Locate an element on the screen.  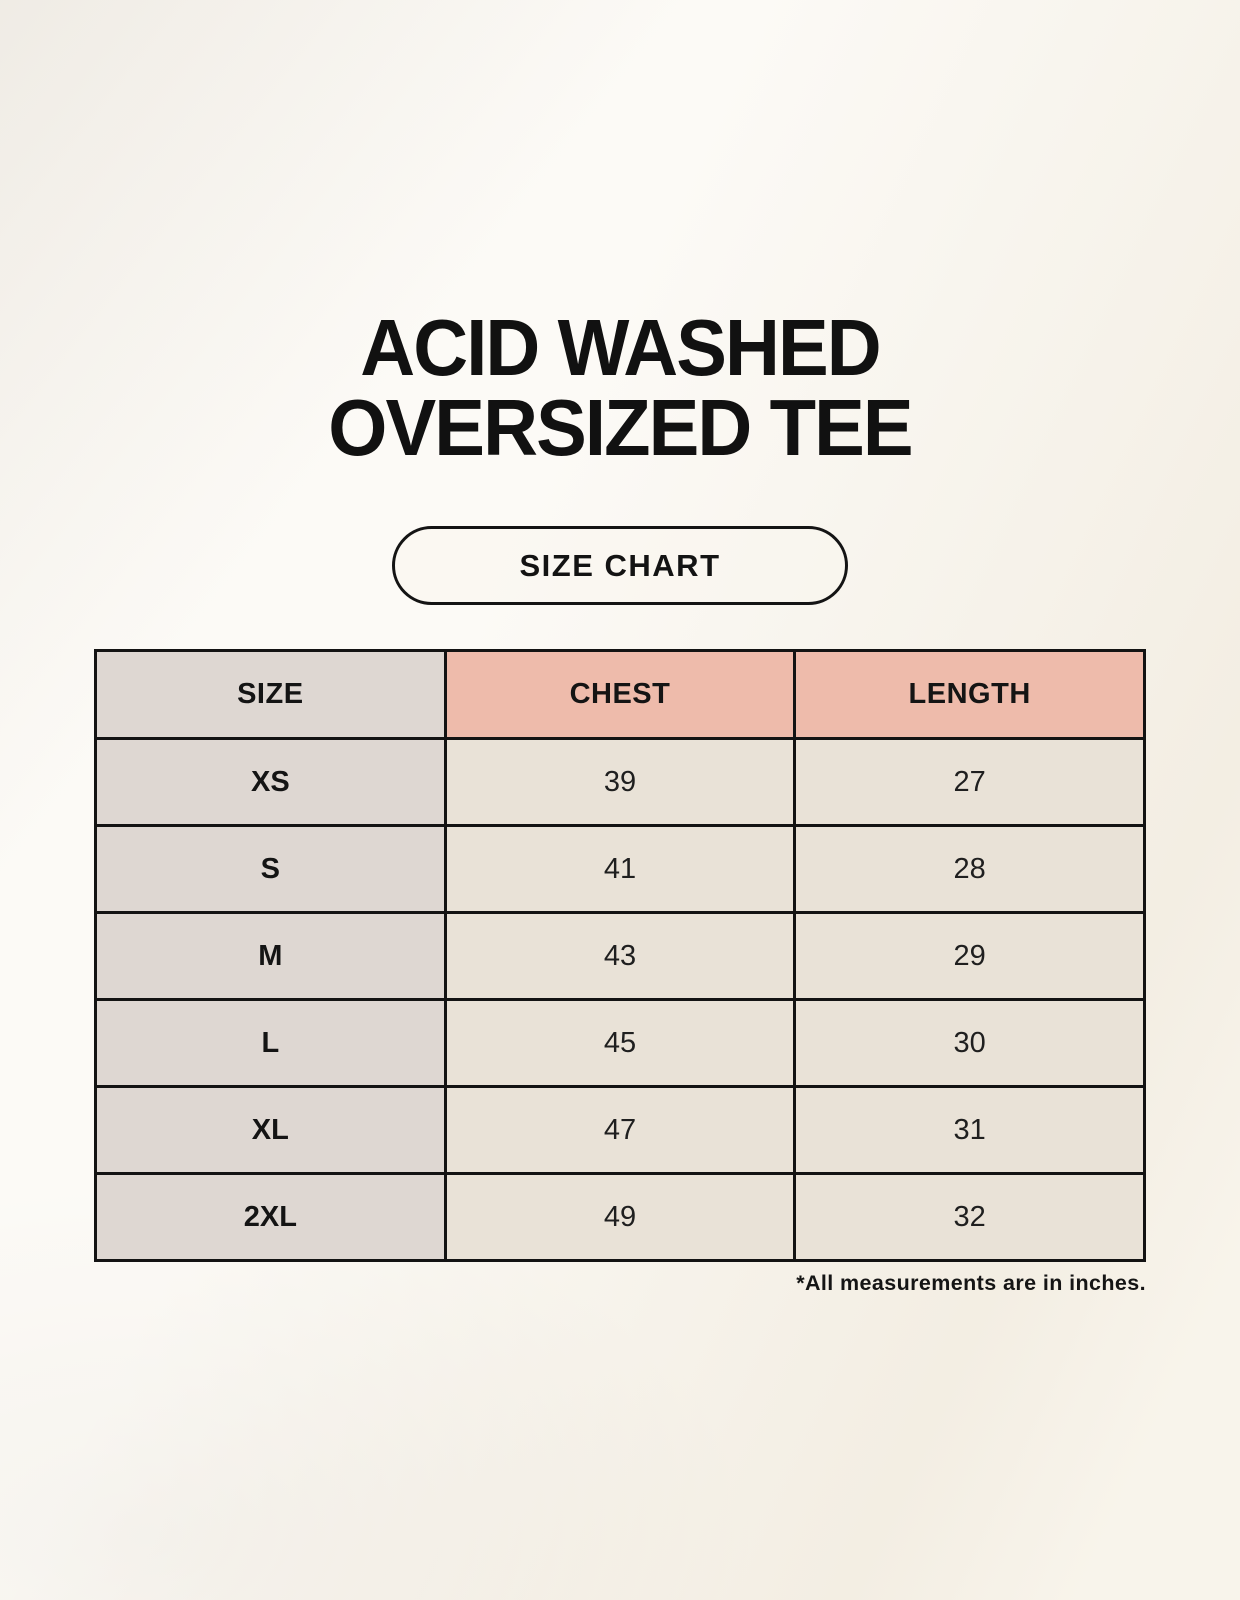
length-value: 32 is located at coordinates (969, 1217).